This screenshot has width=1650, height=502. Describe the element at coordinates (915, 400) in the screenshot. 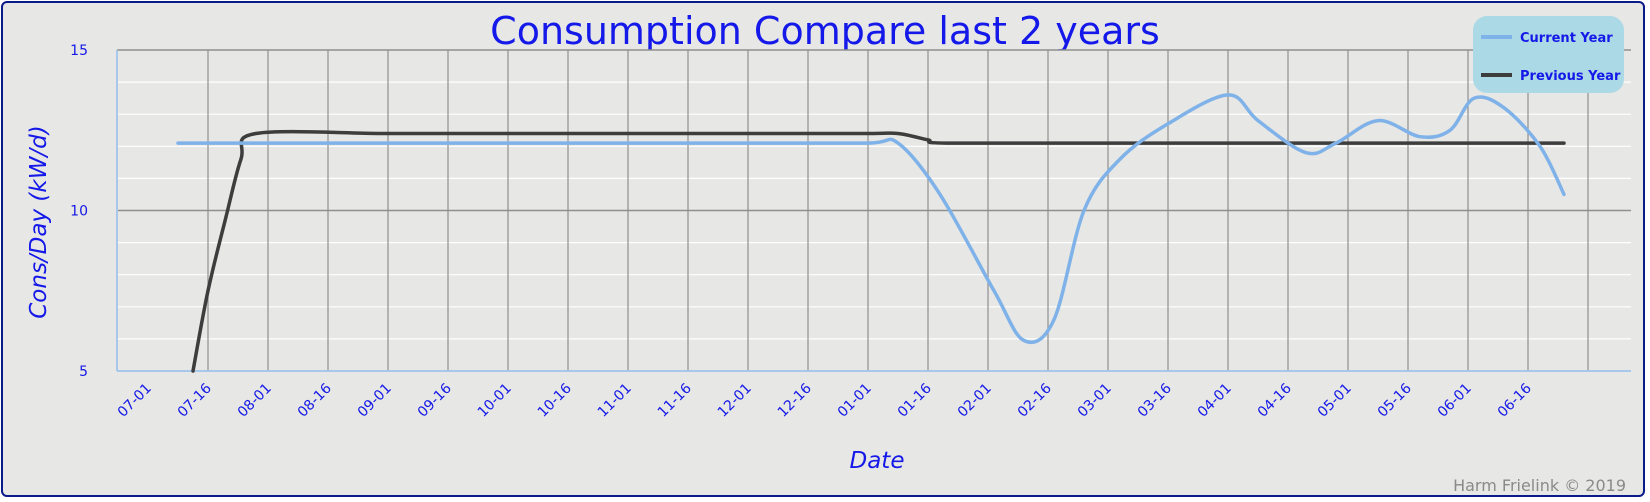

I see `x-tick-label: 01-16` at that location.